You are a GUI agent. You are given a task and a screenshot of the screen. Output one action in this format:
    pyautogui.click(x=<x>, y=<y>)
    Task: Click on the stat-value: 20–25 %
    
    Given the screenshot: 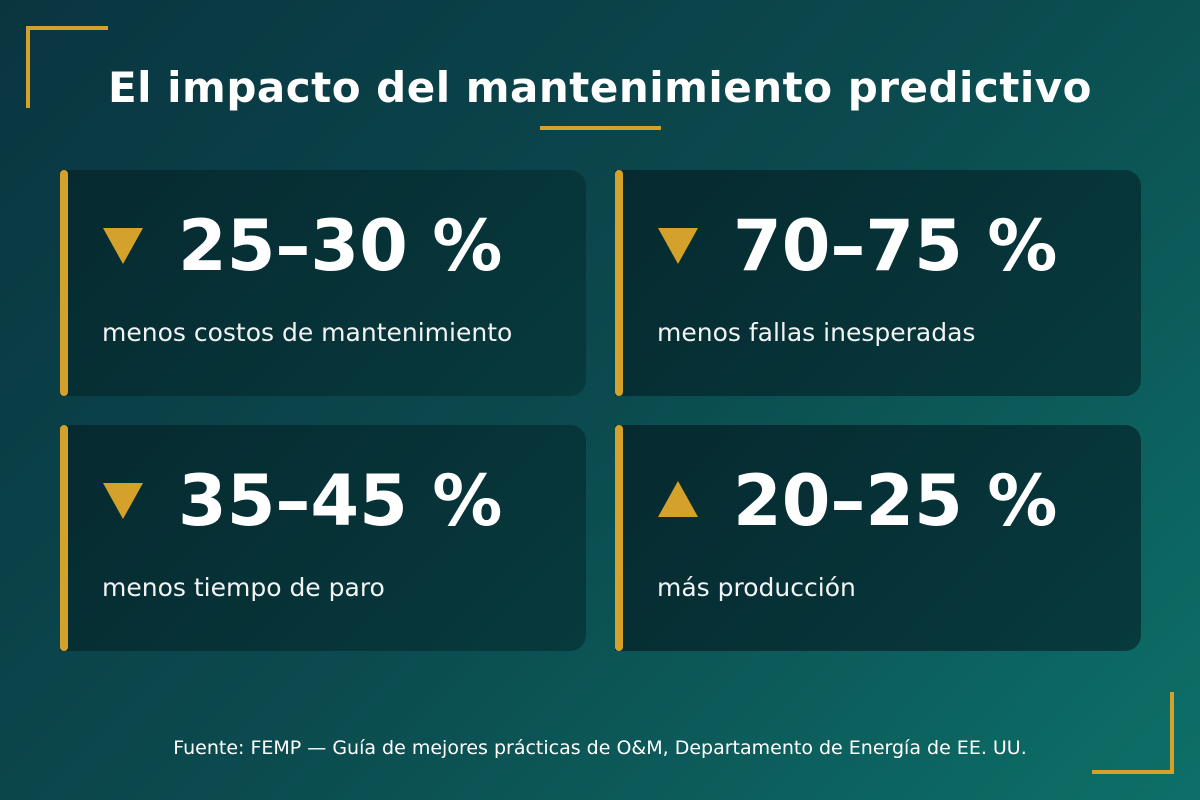 What is the action you would take?
    pyautogui.click(x=895, y=501)
    